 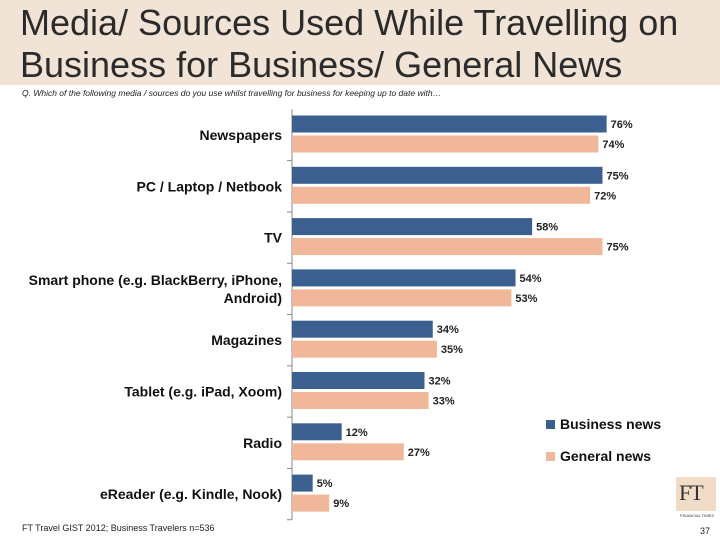 I want to click on business-news-value-label: 5%, so click(x=325, y=484).